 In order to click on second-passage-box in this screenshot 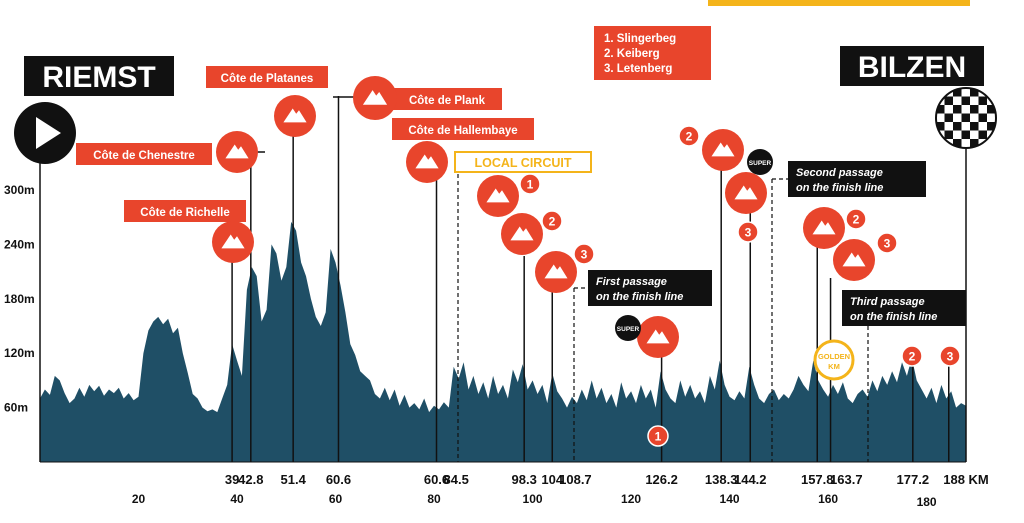, I will do `click(857, 179)`.